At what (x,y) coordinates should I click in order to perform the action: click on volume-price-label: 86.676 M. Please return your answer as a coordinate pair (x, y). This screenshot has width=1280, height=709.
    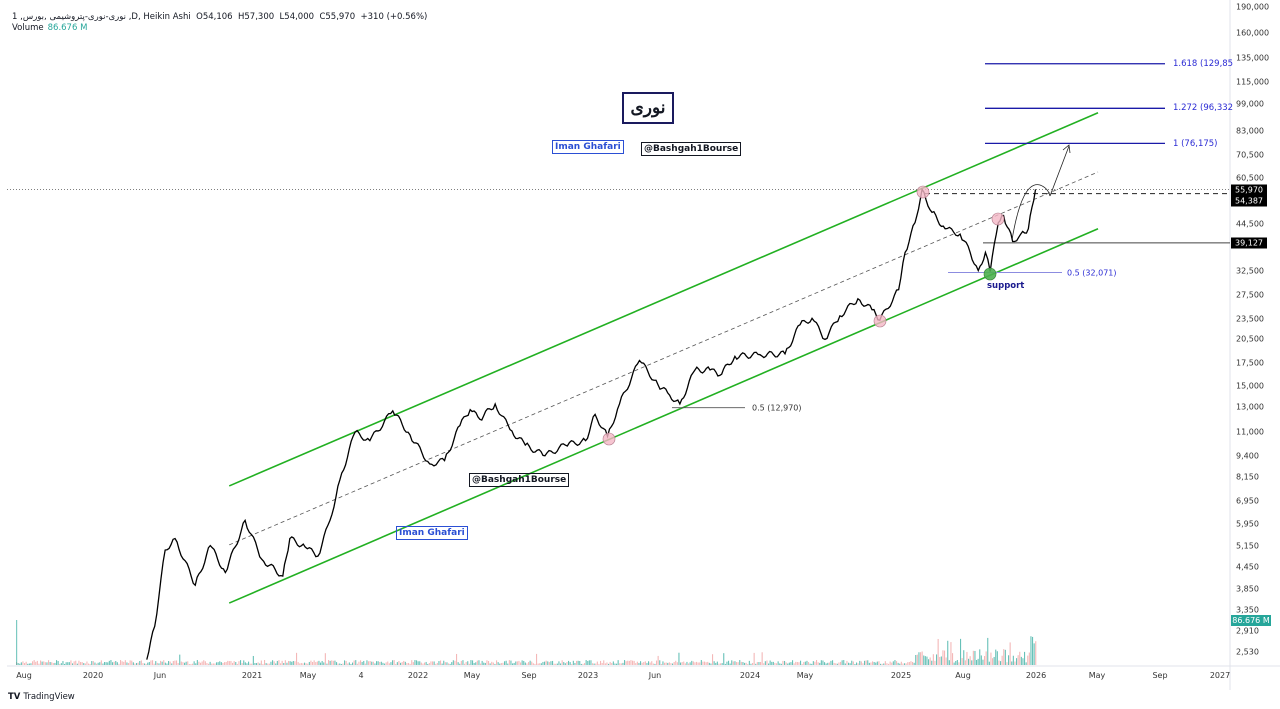
    Looking at the image, I should click on (1251, 620).